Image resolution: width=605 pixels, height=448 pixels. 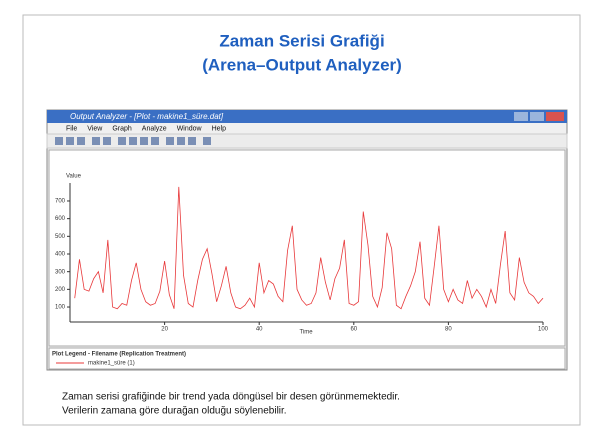 I want to click on y-tick-label: 400, so click(x=60, y=255).